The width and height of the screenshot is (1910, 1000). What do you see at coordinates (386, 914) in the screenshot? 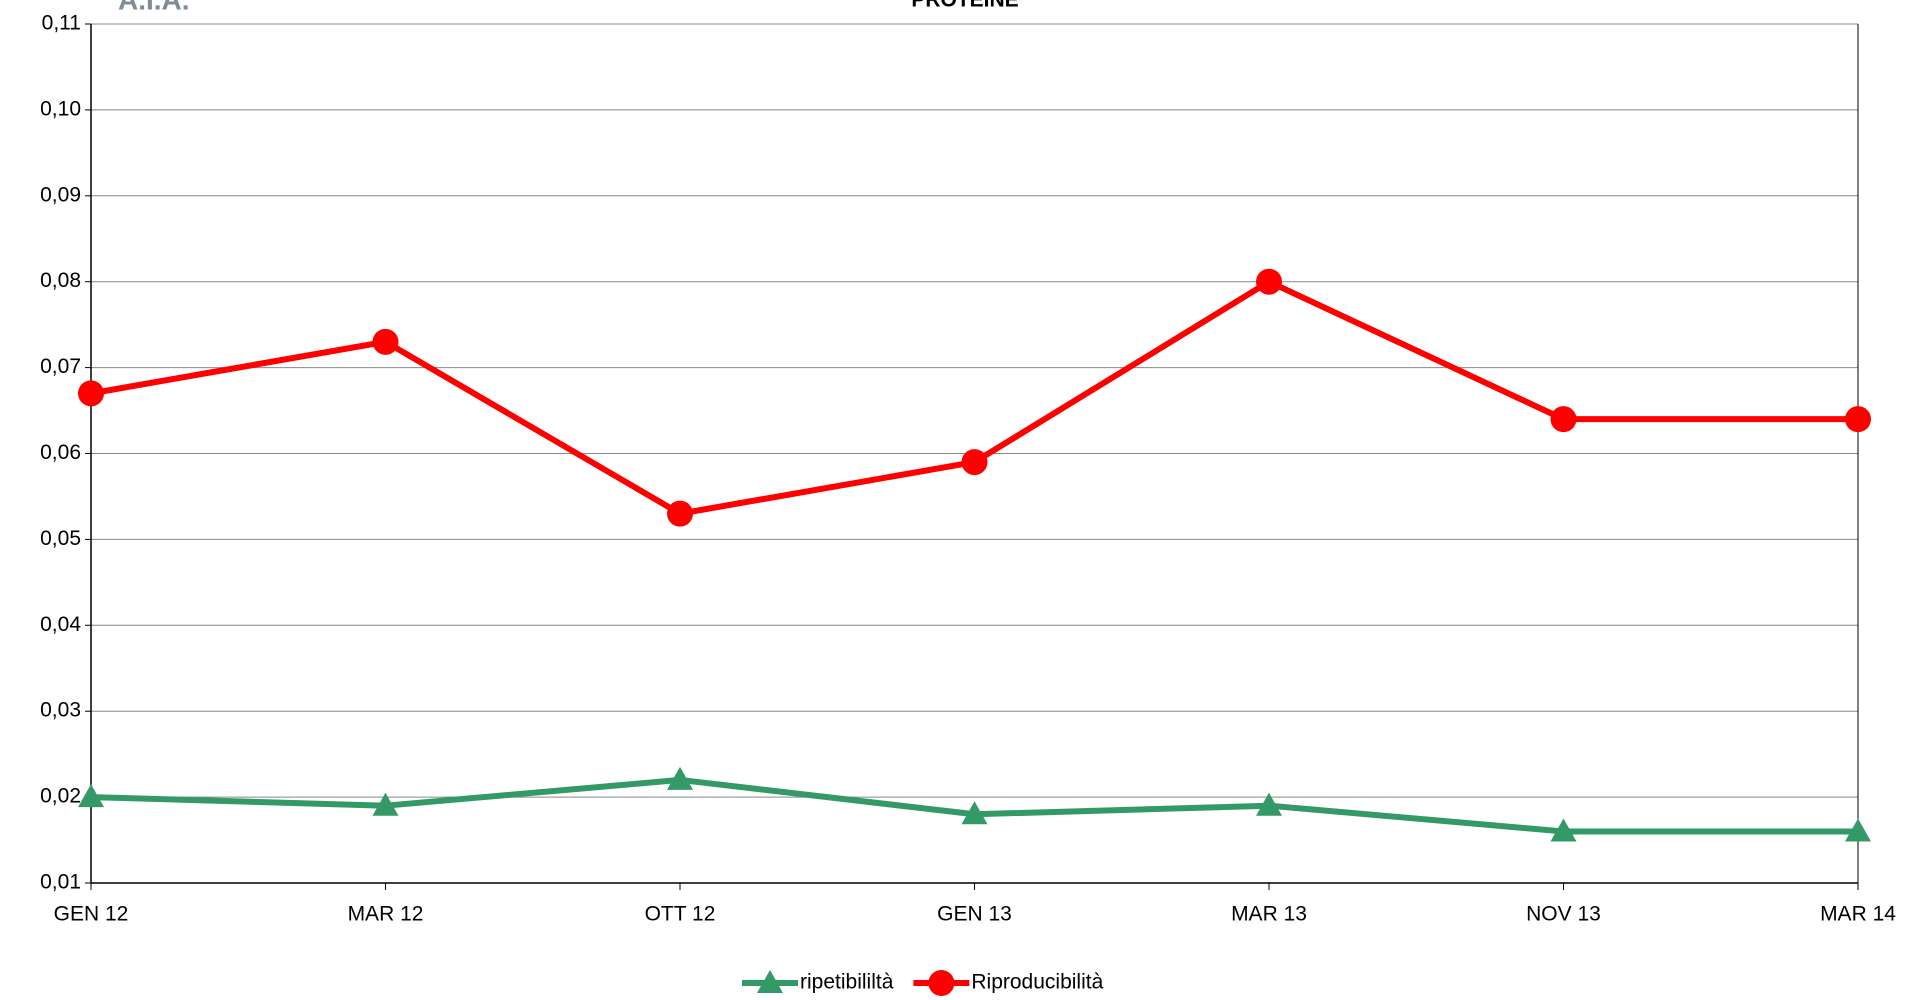
I see `x-tick-label: MAR 12` at bounding box center [386, 914].